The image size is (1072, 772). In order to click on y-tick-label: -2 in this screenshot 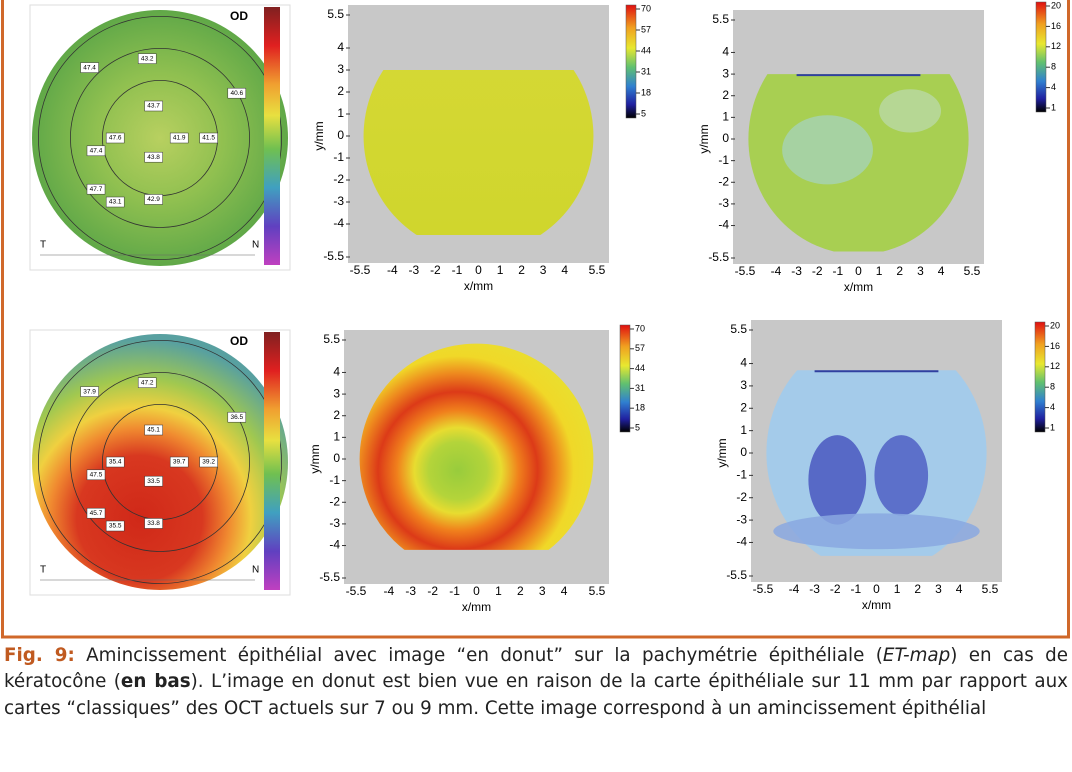, I will do `click(334, 501)`.